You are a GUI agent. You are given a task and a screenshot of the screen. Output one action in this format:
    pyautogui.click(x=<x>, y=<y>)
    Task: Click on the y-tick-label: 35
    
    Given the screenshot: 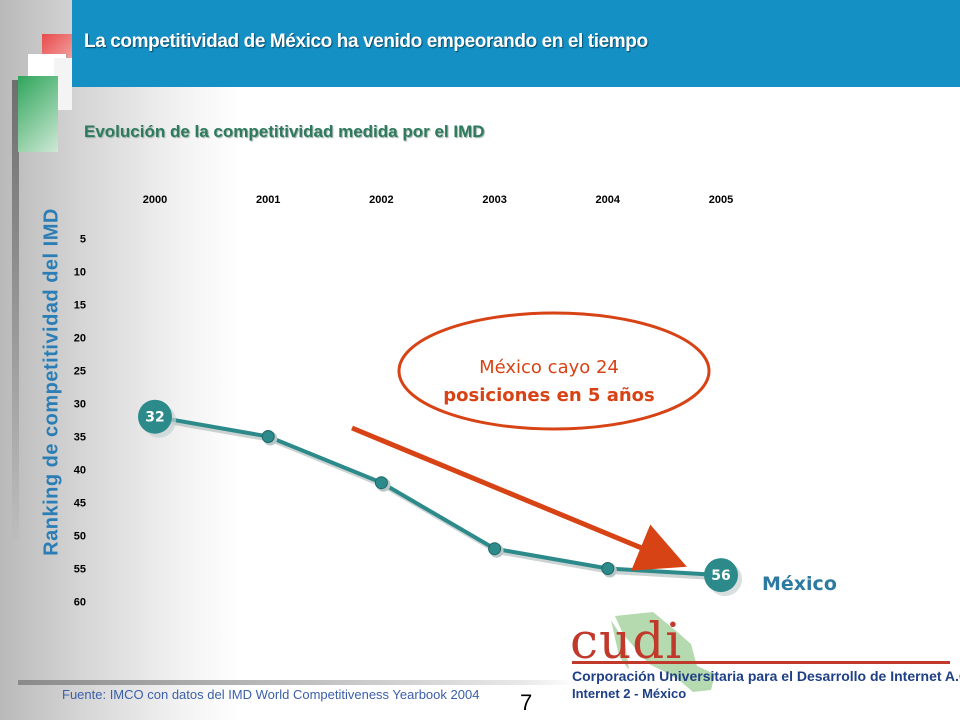 What is the action you would take?
    pyautogui.click(x=80, y=438)
    